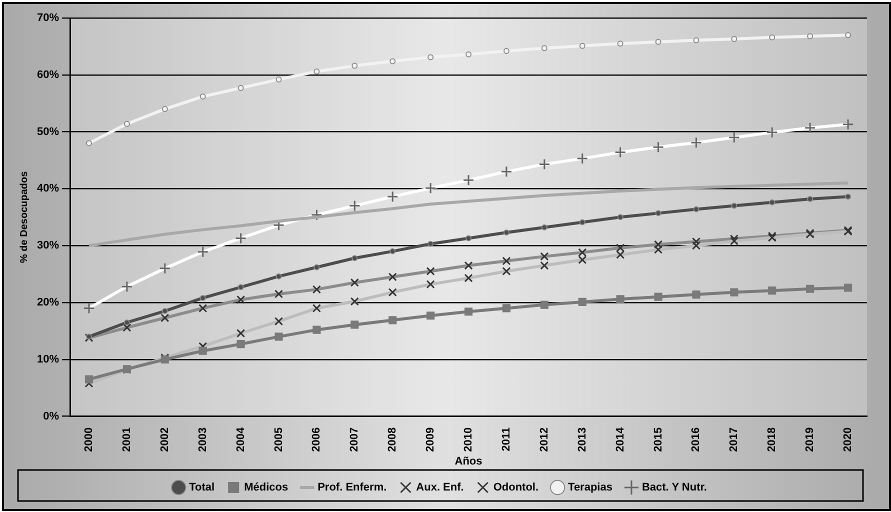 The width and height of the screenshot is (891, 512). What do you see at coordinates (24, 217) in the screenshot?
I see `y-axis-title: % de Desocupados` at bounding box center [24, 217].